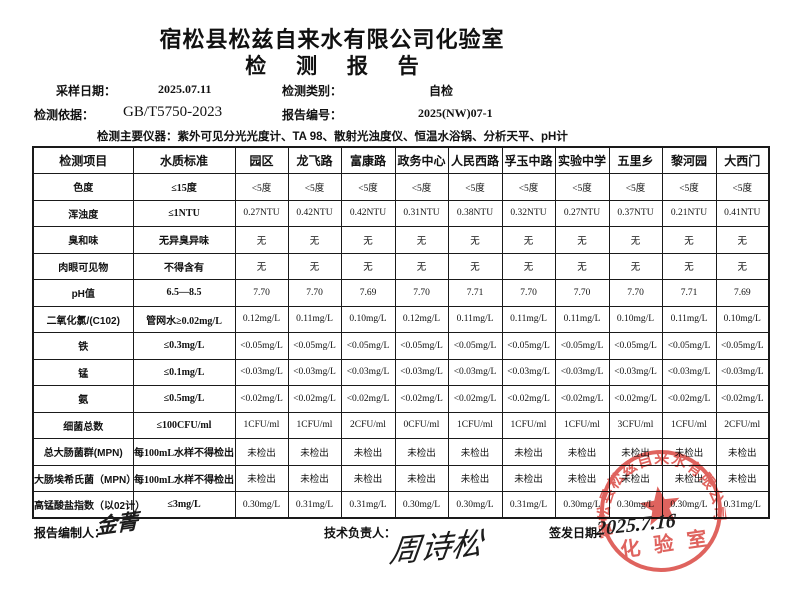  What do you see at coordinates (314, 160) in the screenshot?
I see `column-header: 龙飞路` at bounding box center [314, 160].